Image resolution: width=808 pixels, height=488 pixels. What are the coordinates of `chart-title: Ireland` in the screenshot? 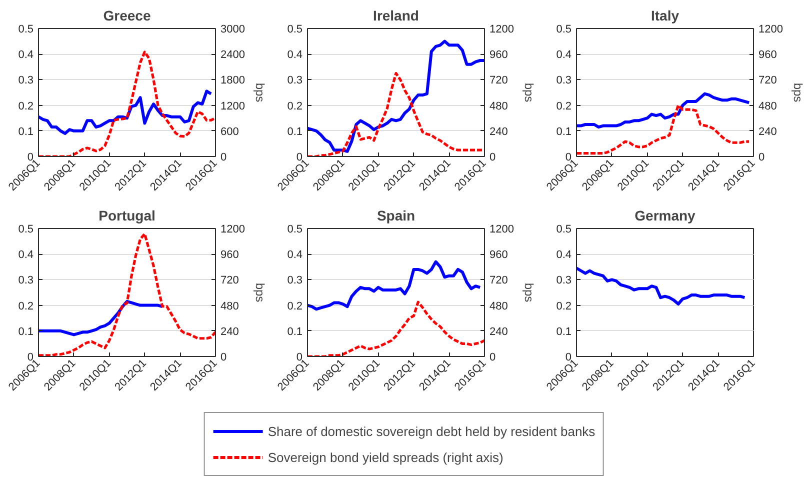 It's located at (396, 16).